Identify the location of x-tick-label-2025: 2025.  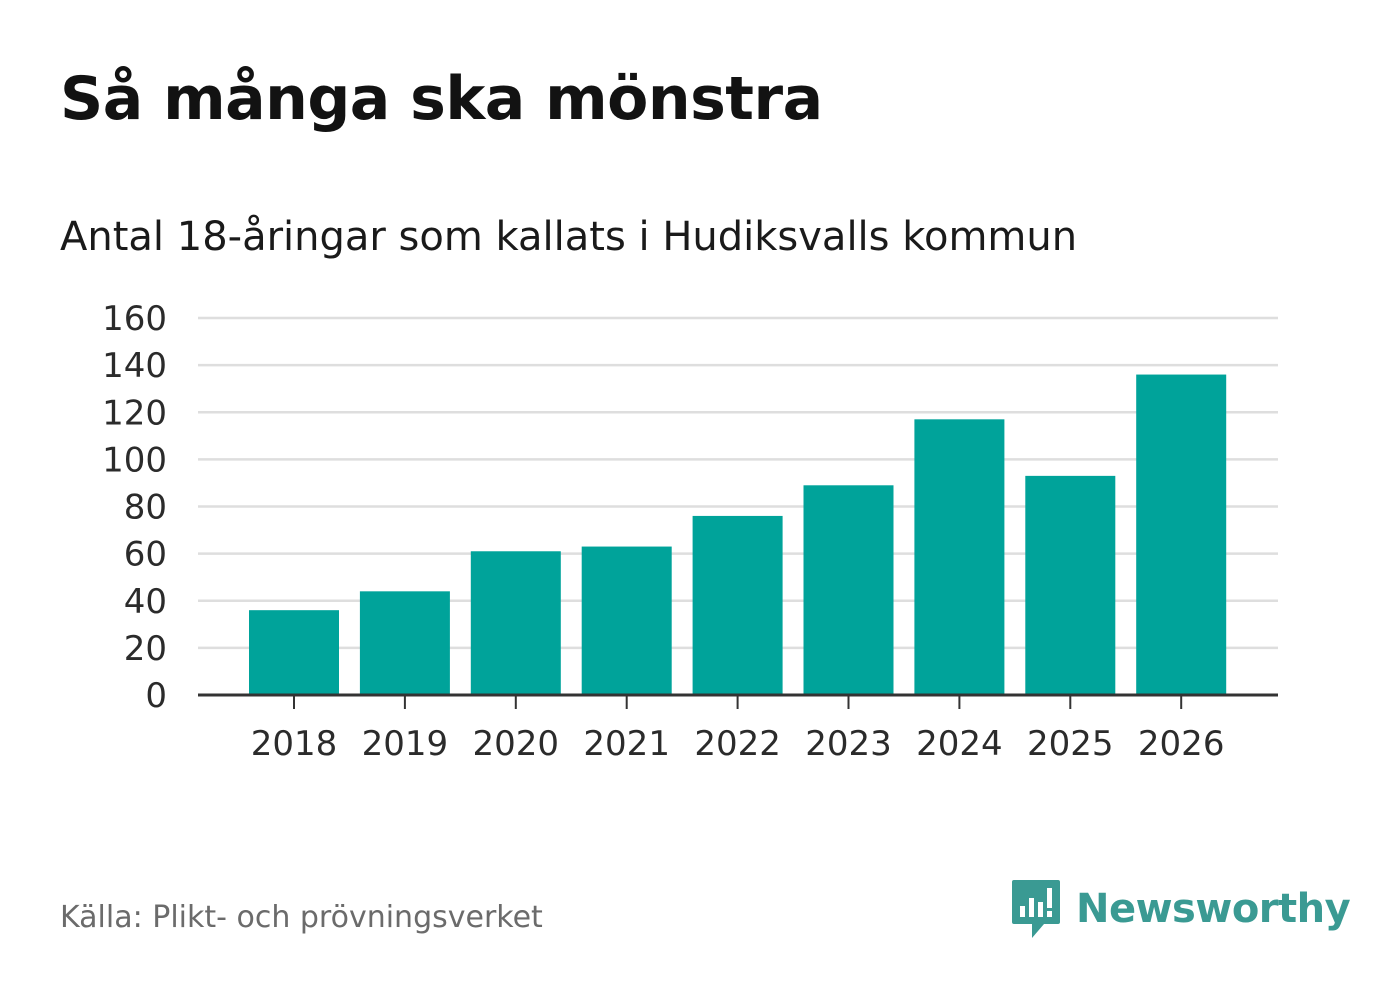
(1070, 744).